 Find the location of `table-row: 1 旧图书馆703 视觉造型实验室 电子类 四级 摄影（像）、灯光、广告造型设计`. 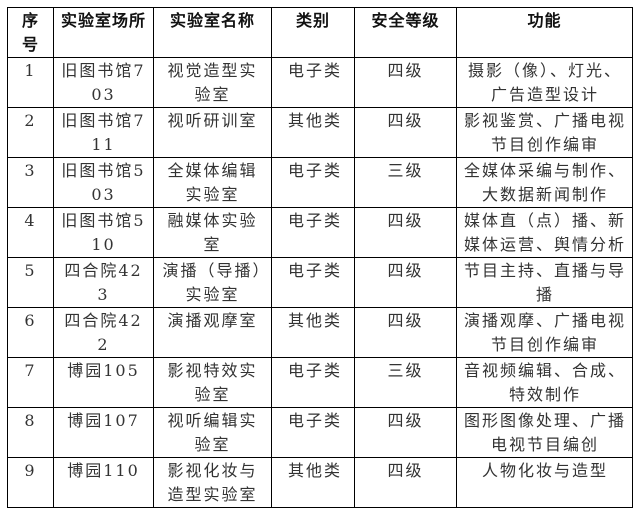

table-row: 1 旧图书馆703 视觉造型实验室 电子类 四级 摄影（像）、灯光、广告造型设计 is located at coordinates (320, 82).